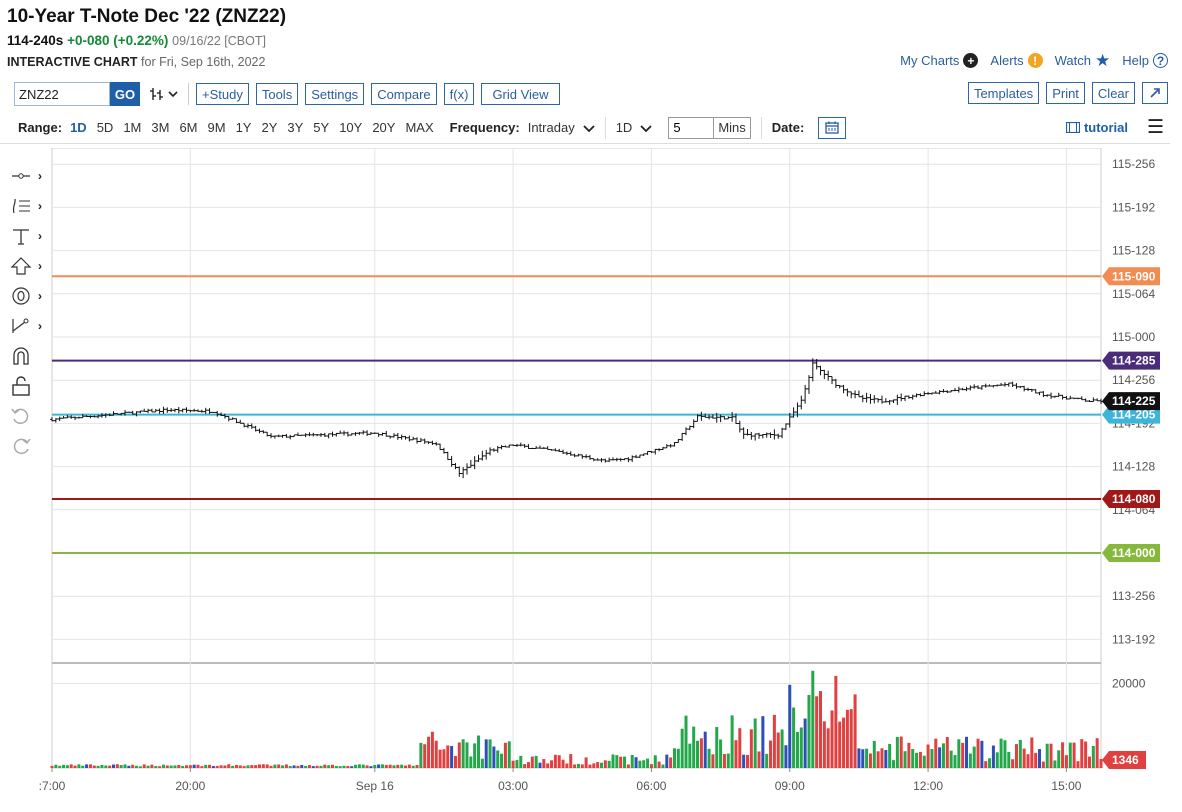 This screenshot has width=1182, height=812. I want to click on range-option: 9M, so click(216, 127).